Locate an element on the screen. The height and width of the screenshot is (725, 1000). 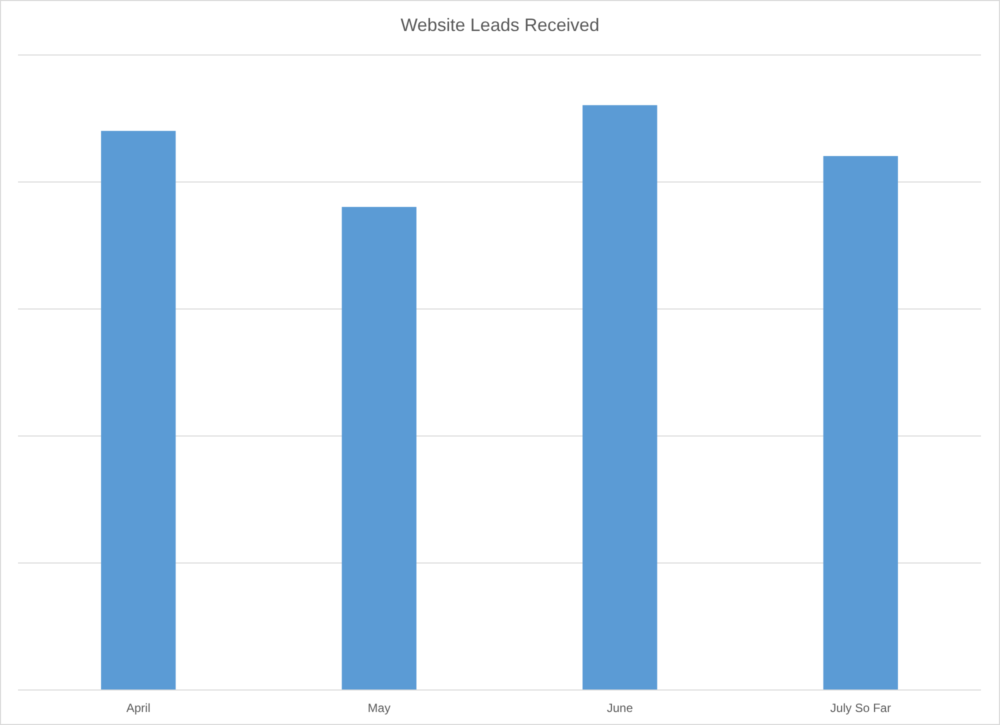
x-tick-label: June is located at coordinates (620, 708).